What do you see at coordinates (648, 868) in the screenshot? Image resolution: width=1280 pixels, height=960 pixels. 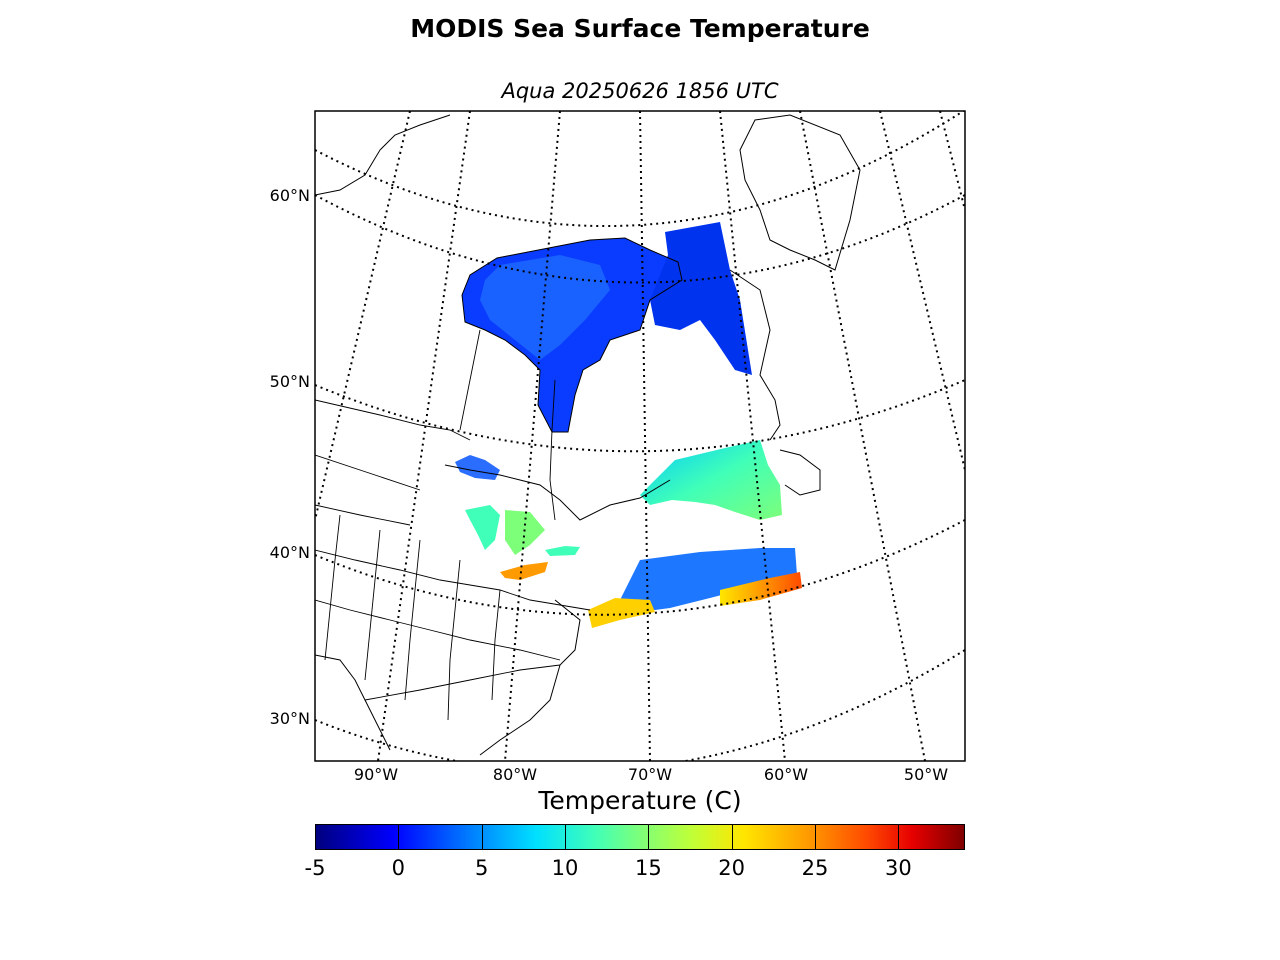 I see `colorbar-tick-label: 15` at bounding box center [648, 868].